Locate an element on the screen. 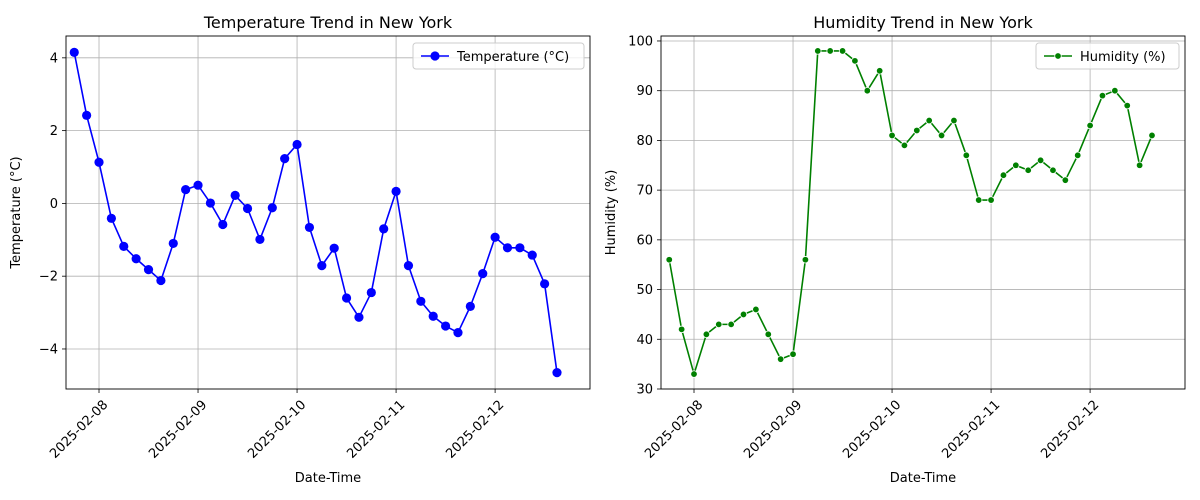 The image size is (1200, 500). humidity-x-axis-label: Date-Time is located at coordinates (923, 478).